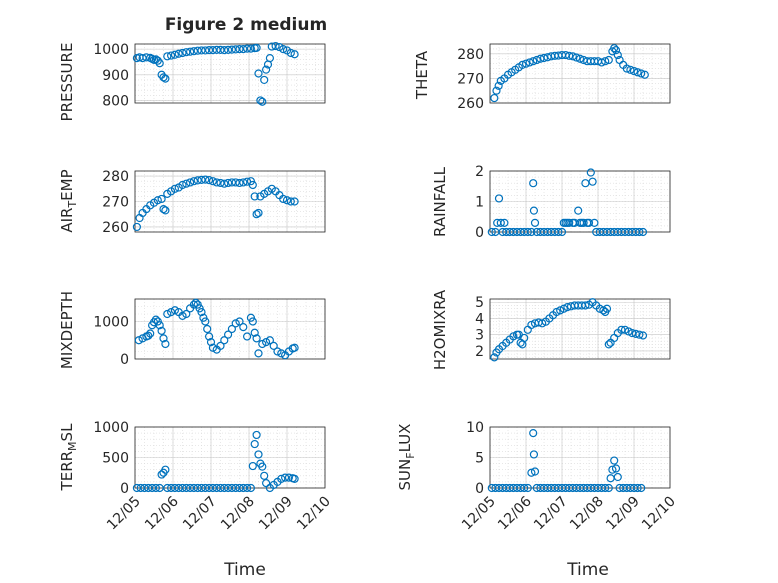 This screenshot has width=778, height=583. I want to click on y-tick-label: 1000, so click(111, 323).